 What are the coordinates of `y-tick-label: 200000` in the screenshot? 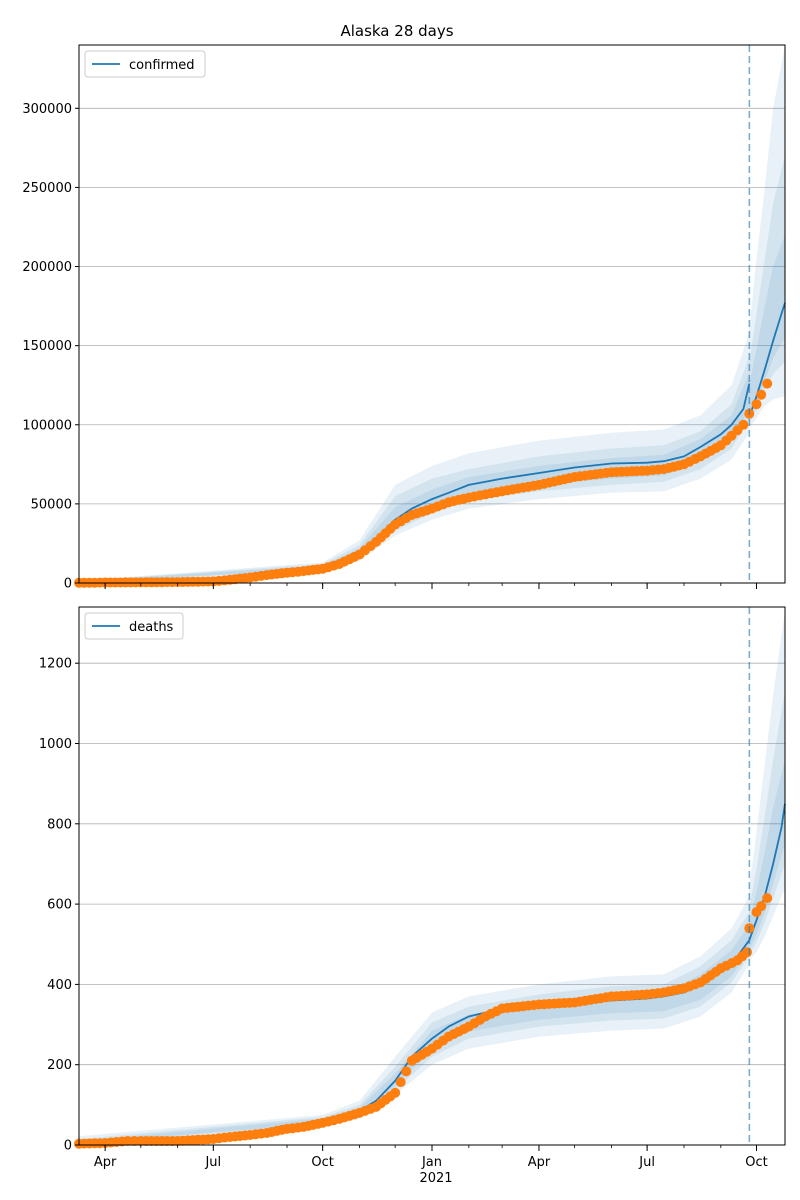 It's located at (47, 267).